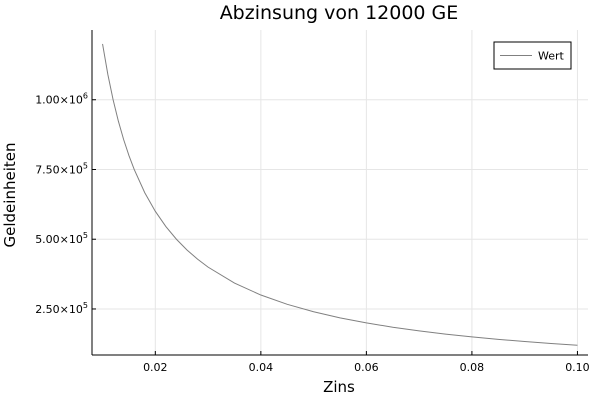 This screenshot has height=400, width=600. What do you see at coordinates (155, 367) in the screenshot?
I see `x-tick-label: 0.02` at bounding box center [155, 367].